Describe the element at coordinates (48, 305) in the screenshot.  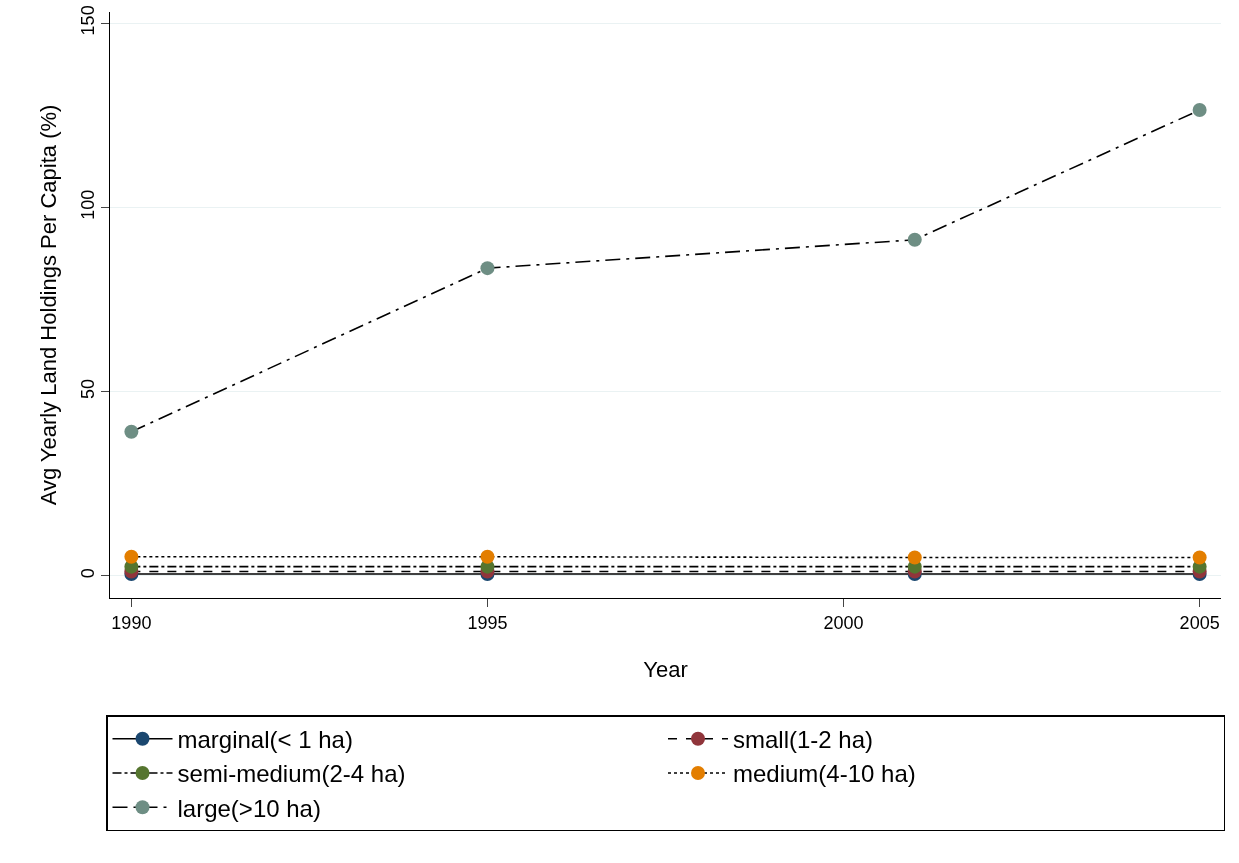
I see `y-axis-title: Avg Yearly Land Holdings Per Capita (%)` at that location.